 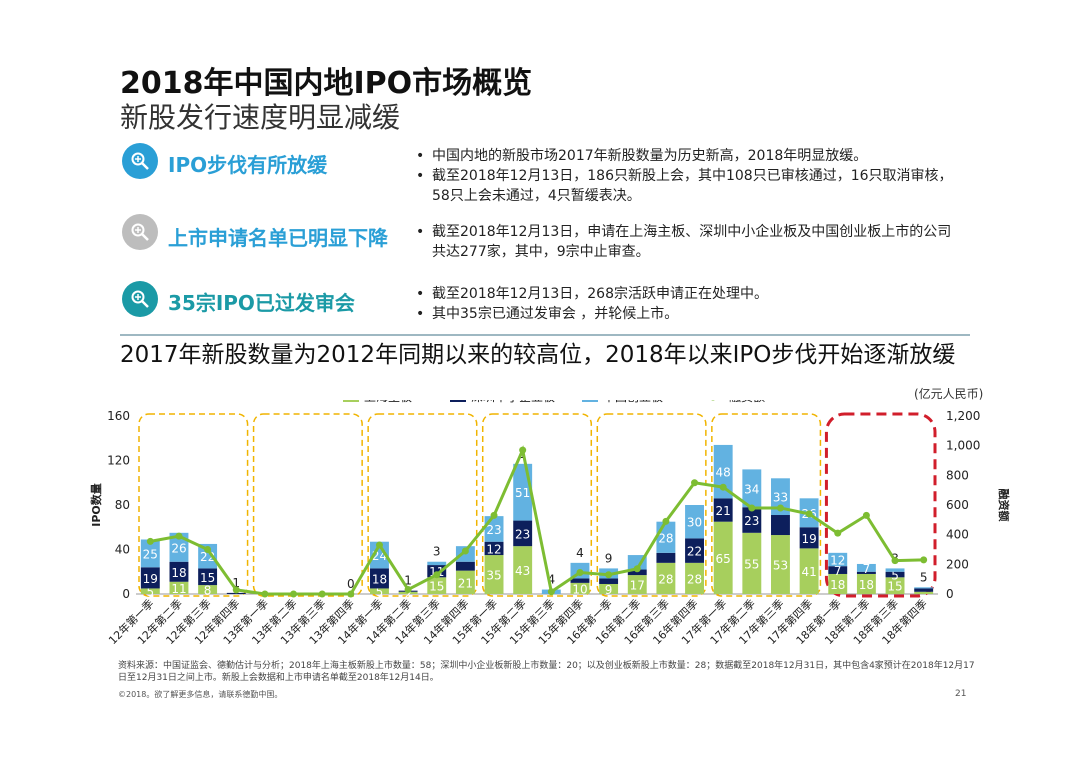 I want to click on y2-tick-label: 1,200, so click(x=963, y=416).